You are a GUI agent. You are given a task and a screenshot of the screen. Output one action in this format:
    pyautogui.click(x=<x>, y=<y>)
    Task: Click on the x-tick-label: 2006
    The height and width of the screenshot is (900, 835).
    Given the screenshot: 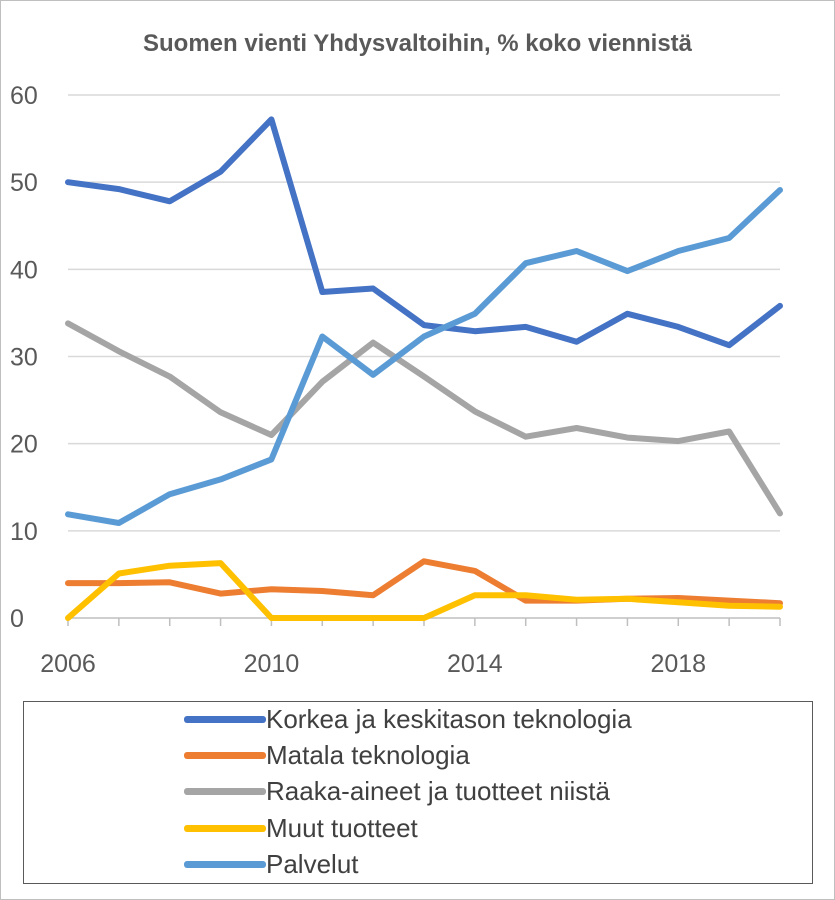 What is the action you would take?
    pyautogui.click(x=68, y=664)
    